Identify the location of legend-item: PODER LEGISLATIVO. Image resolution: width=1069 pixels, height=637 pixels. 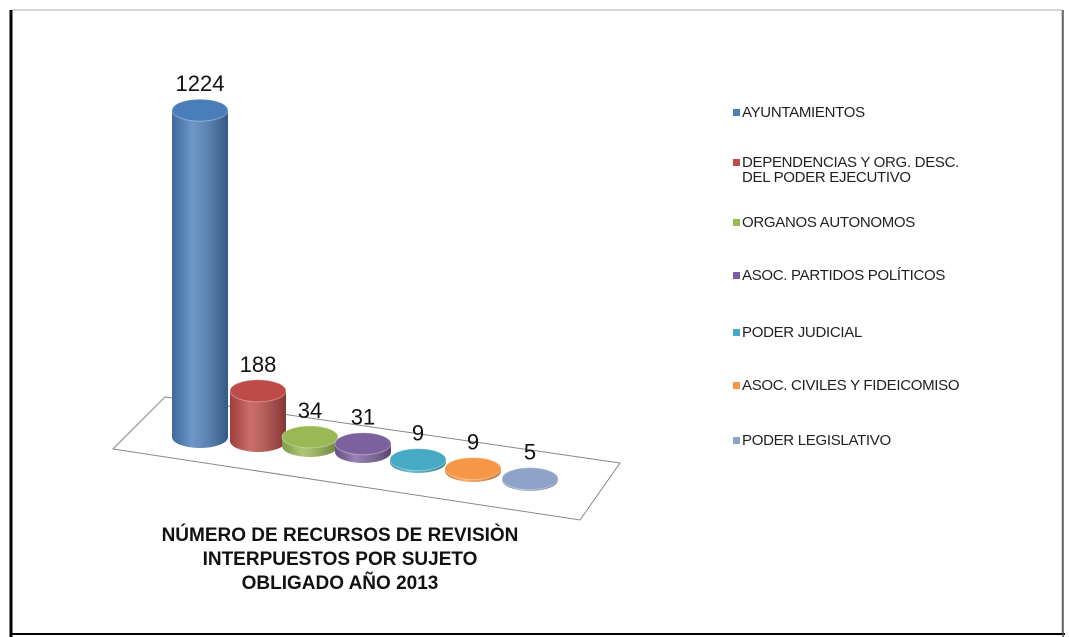
(850, 440).